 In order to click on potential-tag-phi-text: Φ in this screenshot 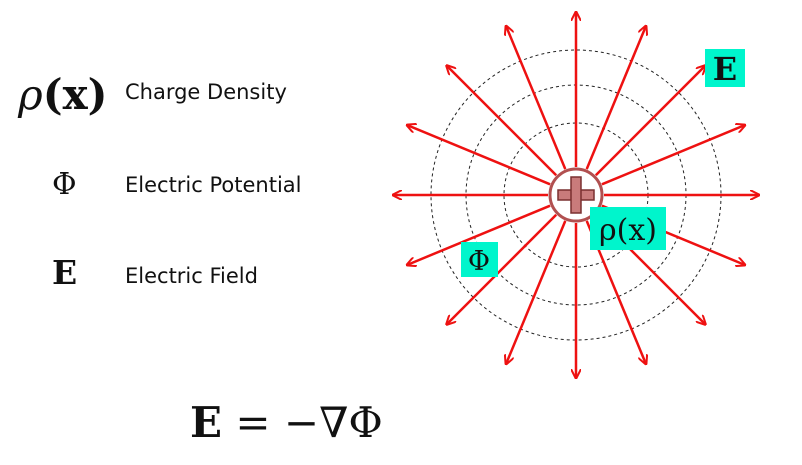, I will do `click(479, 261)`.